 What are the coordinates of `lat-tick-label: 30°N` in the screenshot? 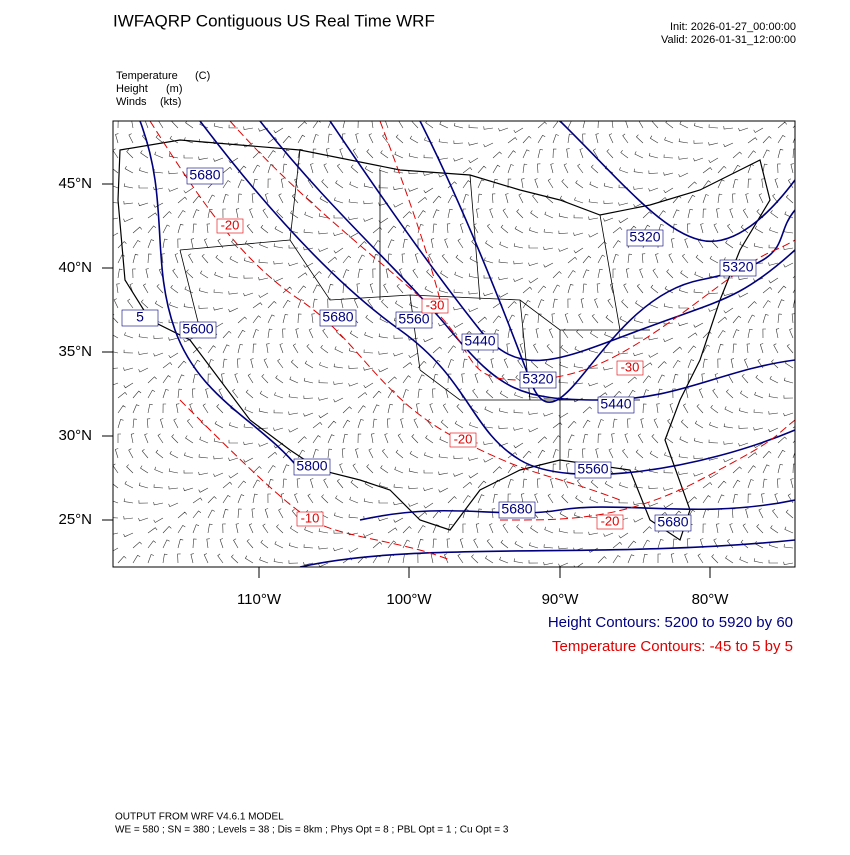 It's located at (75, 435).